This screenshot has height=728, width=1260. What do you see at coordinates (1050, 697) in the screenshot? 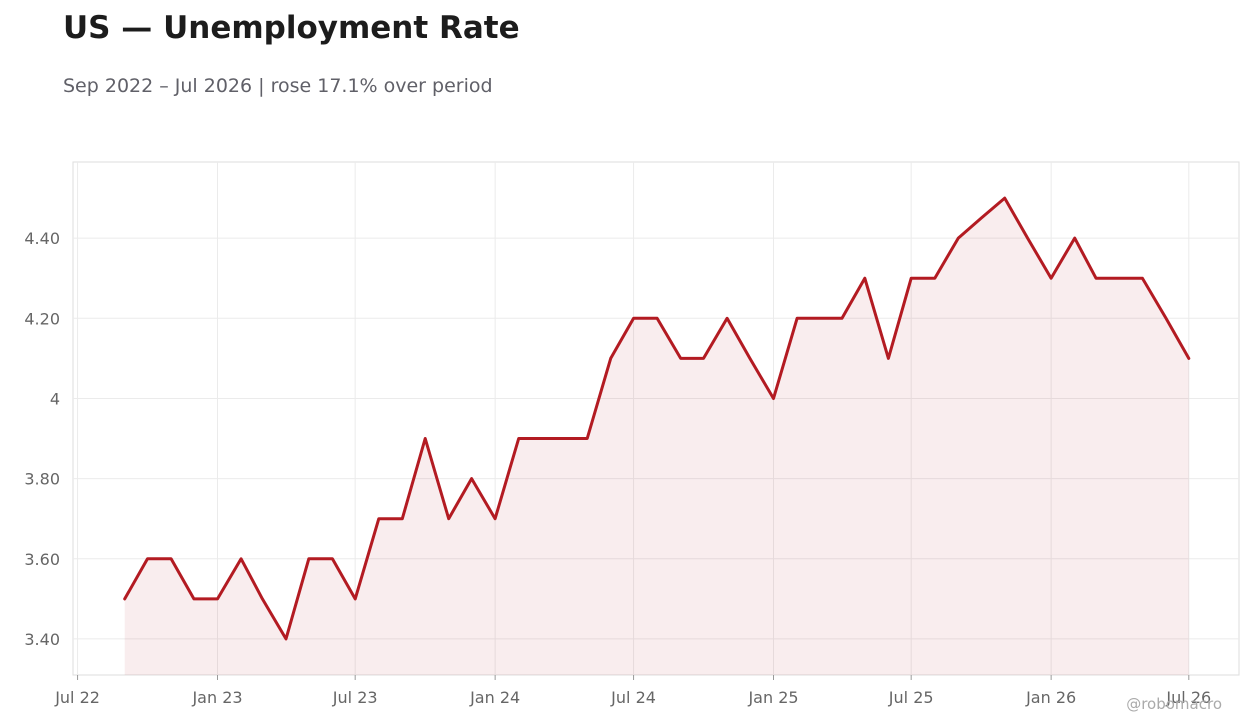
I see `x-tick-label: Jan 26` at bounding box center [1050, 697].